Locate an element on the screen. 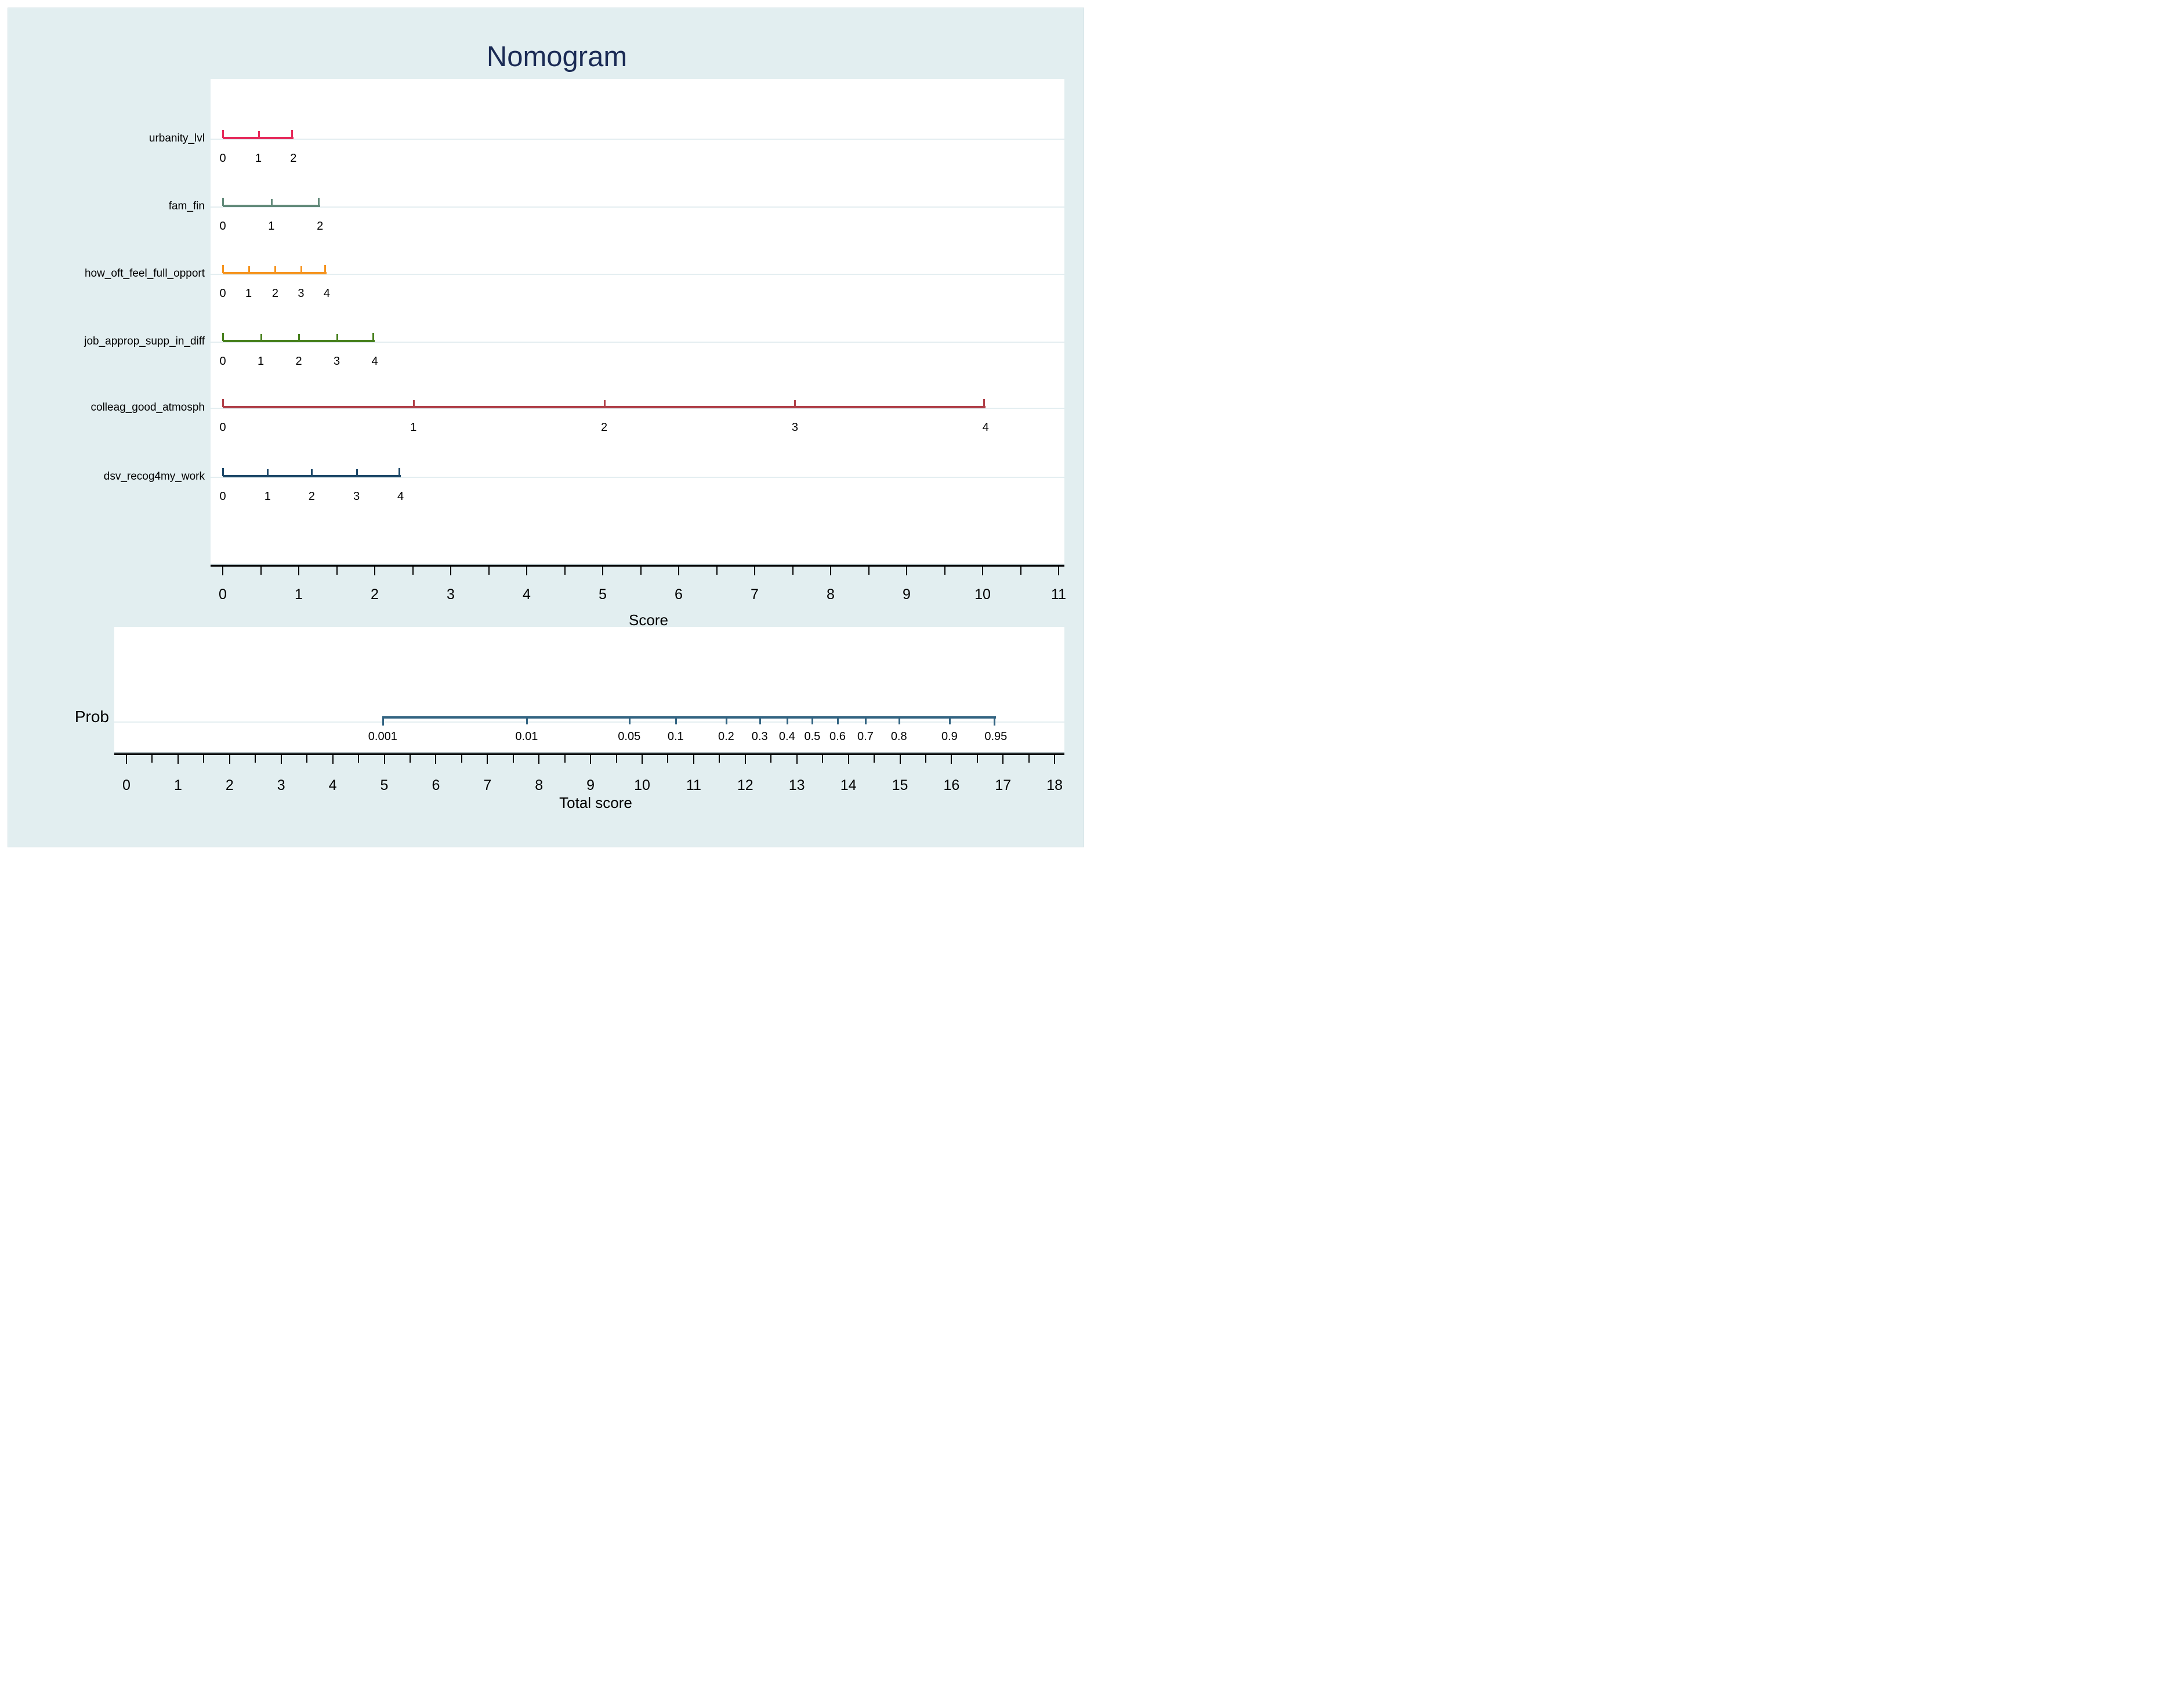  score-tick-label: 3 is located at coordinates (451, 595).